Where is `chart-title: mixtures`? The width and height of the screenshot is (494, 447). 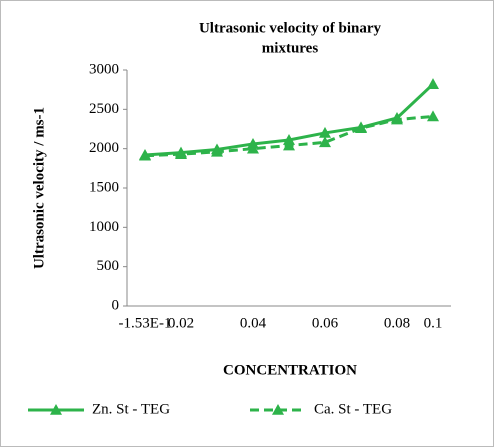 chart-title: mixtures is located at coordinates (290, 48).